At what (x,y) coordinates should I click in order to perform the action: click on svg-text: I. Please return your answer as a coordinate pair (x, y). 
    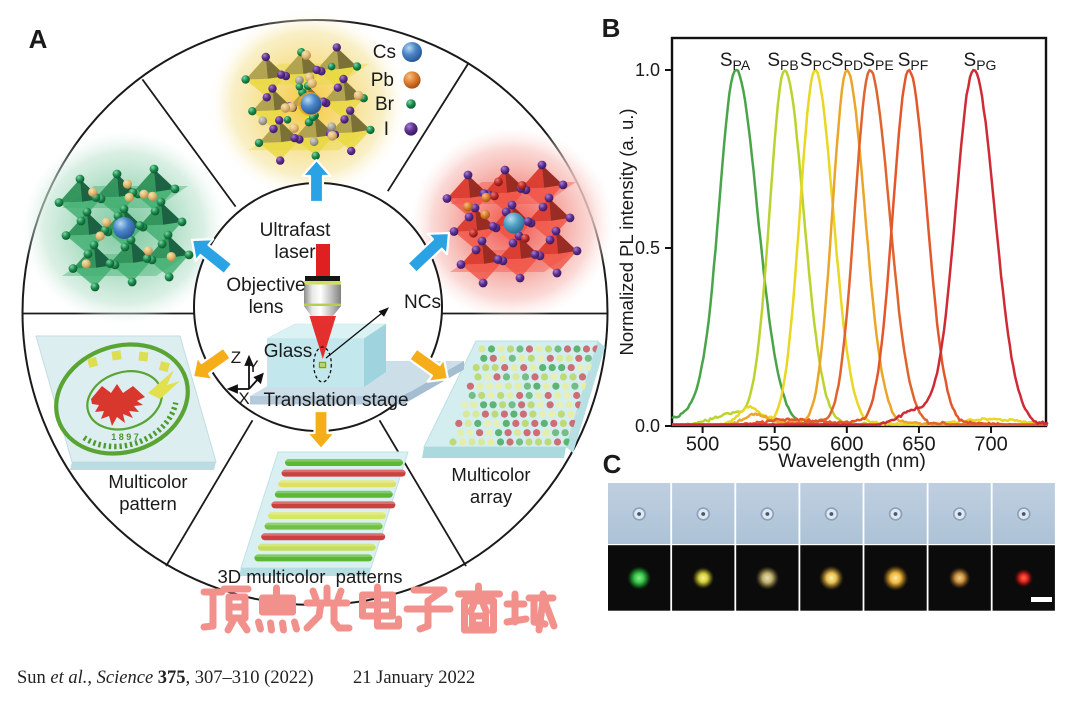
    Looking at the image, I should click on (386, 129).